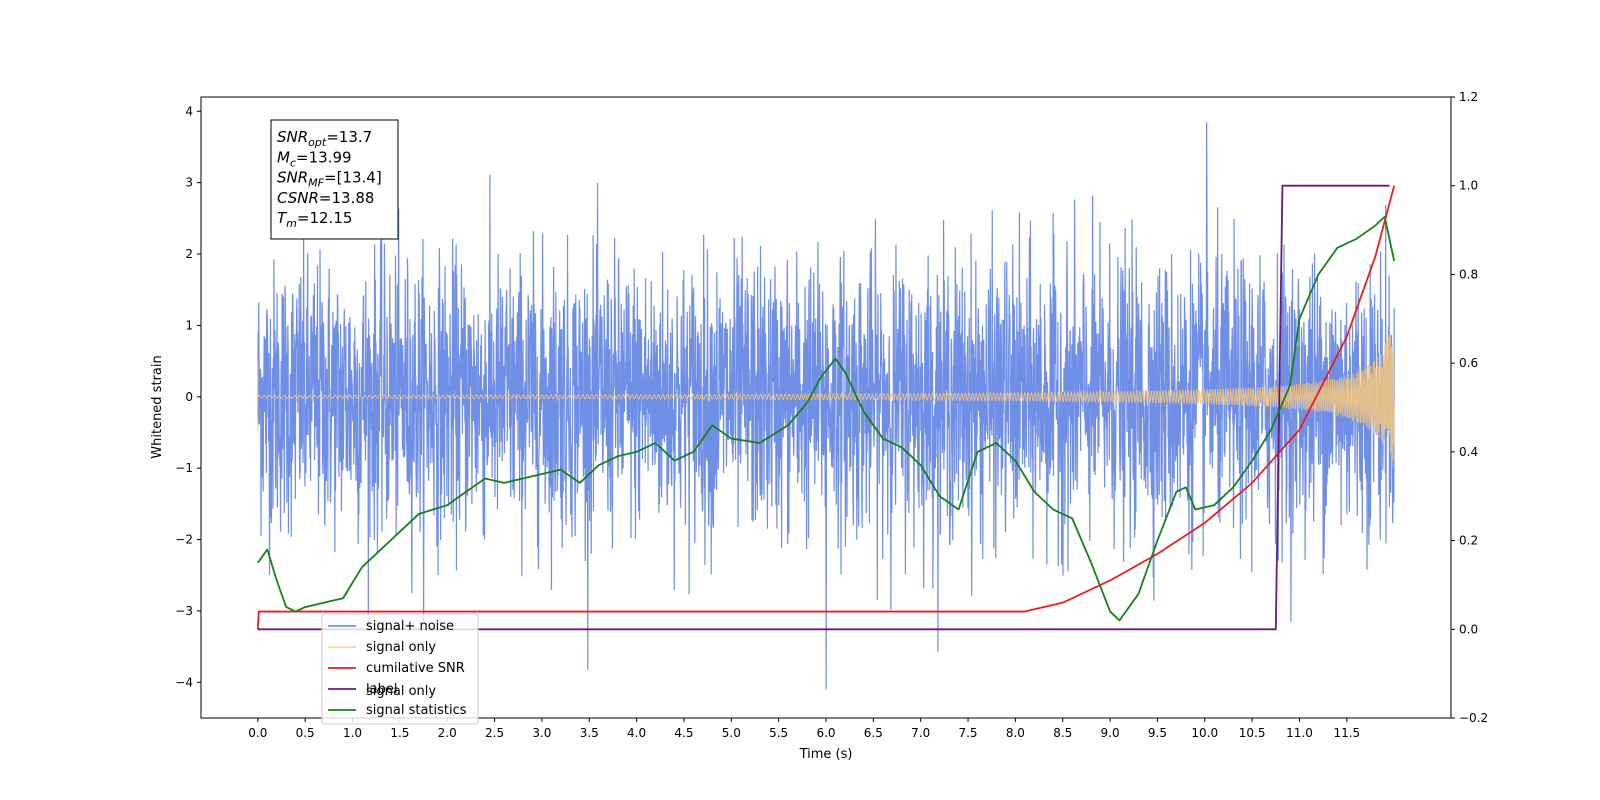 The image size is (1600, 800). I want to click on x-tick-label: 5.0, so click(731, 733).